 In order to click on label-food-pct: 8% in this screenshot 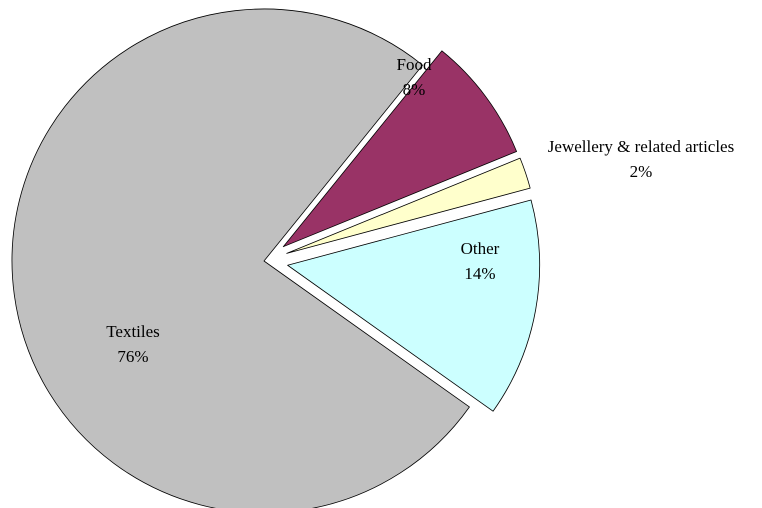, I will do `click(414, 89)`.